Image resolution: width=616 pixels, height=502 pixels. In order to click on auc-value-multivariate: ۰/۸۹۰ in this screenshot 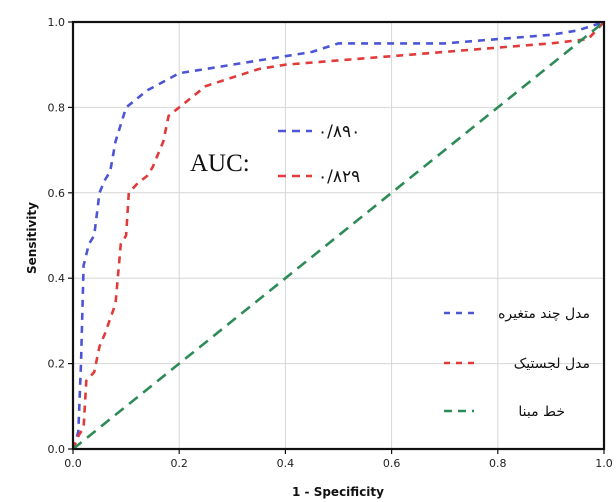, I will do `click(339, 132)`.